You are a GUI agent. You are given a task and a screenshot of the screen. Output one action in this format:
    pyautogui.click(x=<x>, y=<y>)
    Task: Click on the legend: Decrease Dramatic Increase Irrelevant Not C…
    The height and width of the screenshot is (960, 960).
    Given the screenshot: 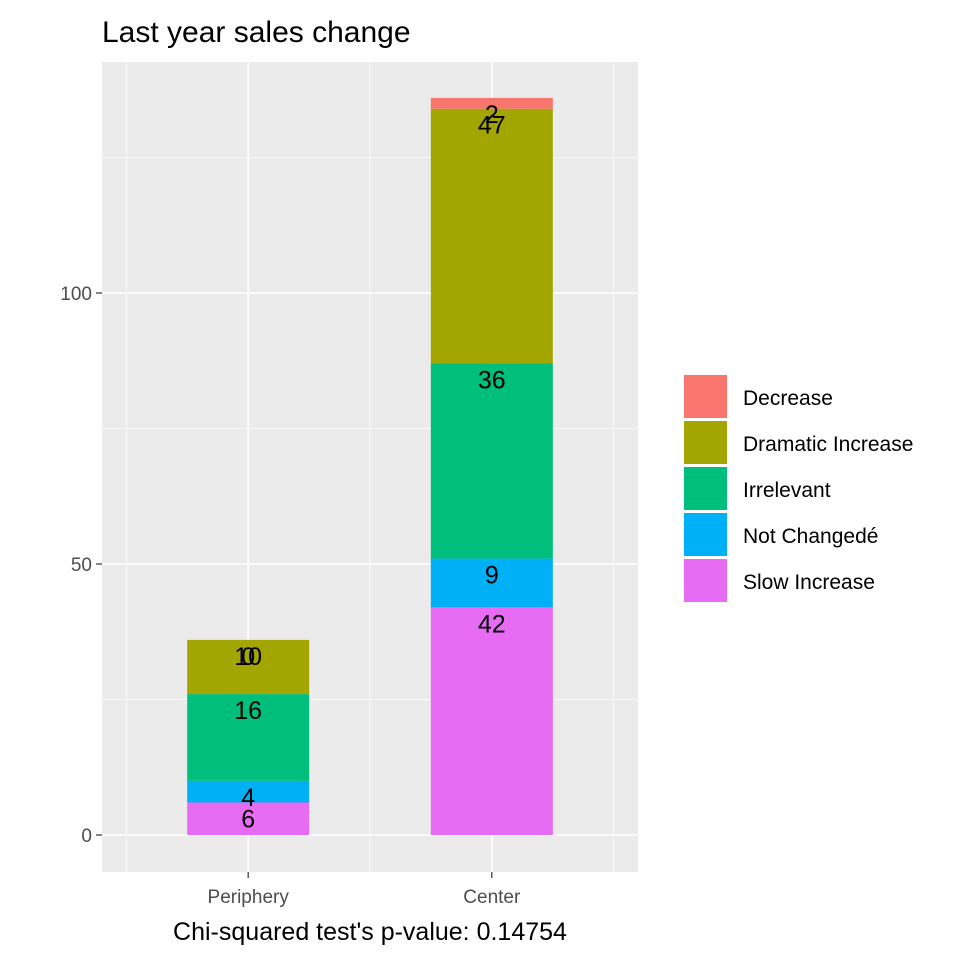 What is the action you would take?
    pyautogui.click(x=798, y=488)
    